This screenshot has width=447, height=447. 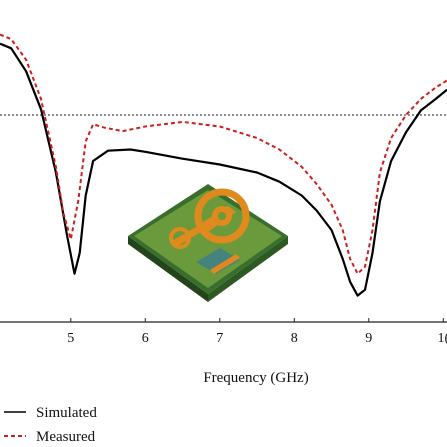 I want to click on x-tick-label: 6, so click(x=145, y=338).